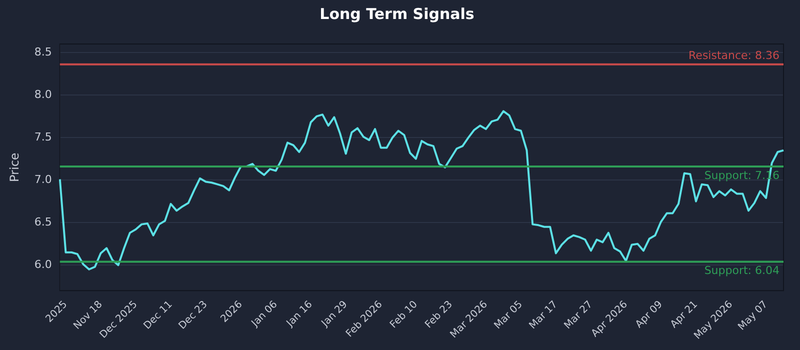 Image resolution: width=800 pixels, height=350 pixels. Describe the element at coordinates (439, 315) in the screenshot. I see `x-tick-label: Feb 23` at that location.